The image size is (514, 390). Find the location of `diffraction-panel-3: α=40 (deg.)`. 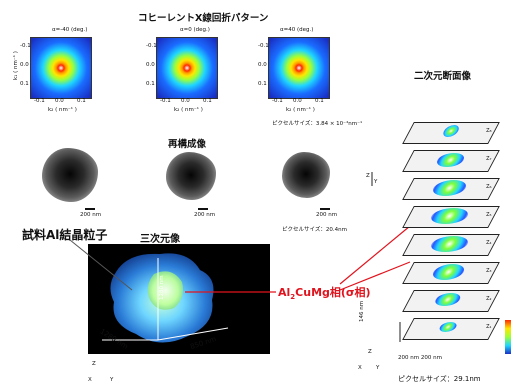

diffraction-panel-3: α=40 (deg.) is located at coordinates (299, 63).